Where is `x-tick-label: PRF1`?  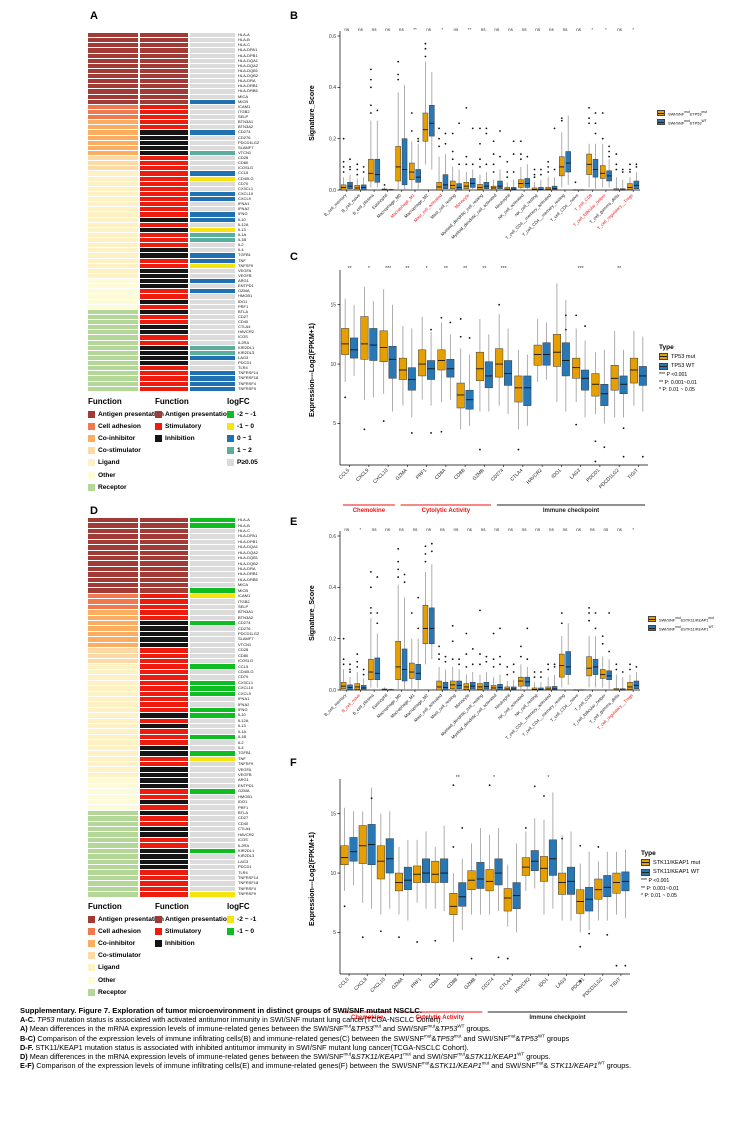 x-tick-label: PRF1 is located at coordinates (421, 473).